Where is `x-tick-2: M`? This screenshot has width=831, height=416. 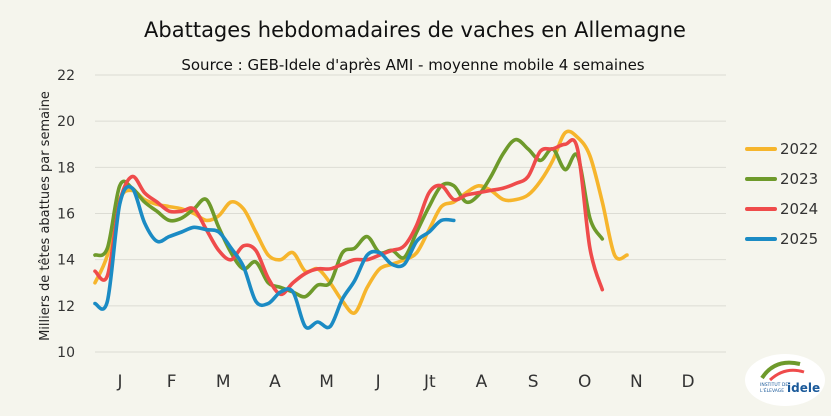
x-tick-2: M is located at coordinates (223, 382).